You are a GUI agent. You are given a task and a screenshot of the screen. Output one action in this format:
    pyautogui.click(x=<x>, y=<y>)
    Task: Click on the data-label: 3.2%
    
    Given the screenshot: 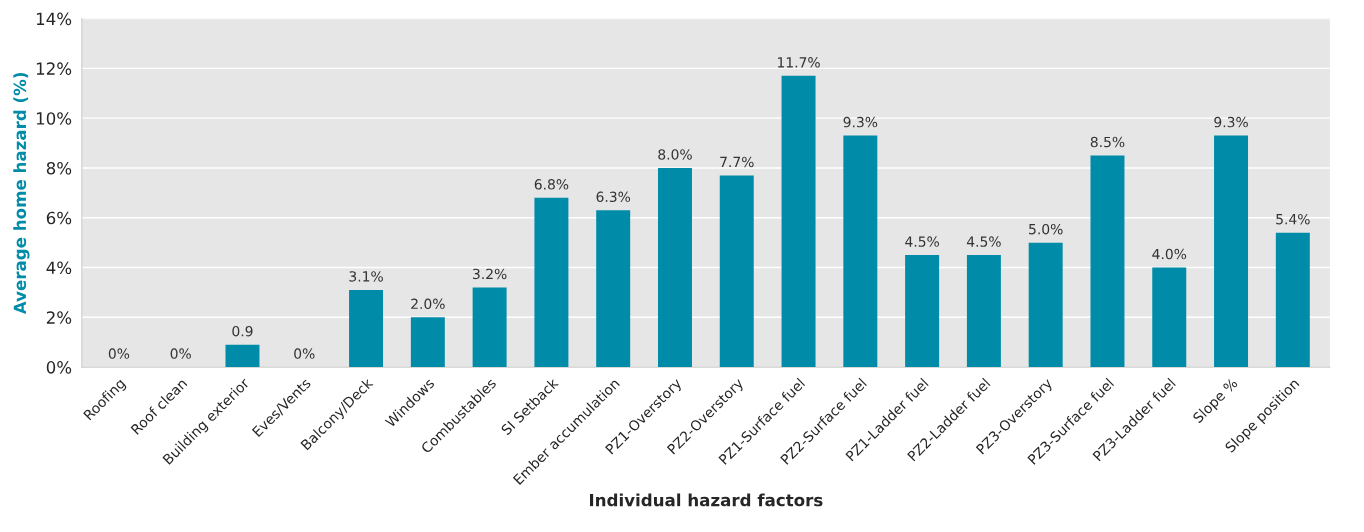 What is the action you would take?
    pyautogui.click(x=490, y=274)
    